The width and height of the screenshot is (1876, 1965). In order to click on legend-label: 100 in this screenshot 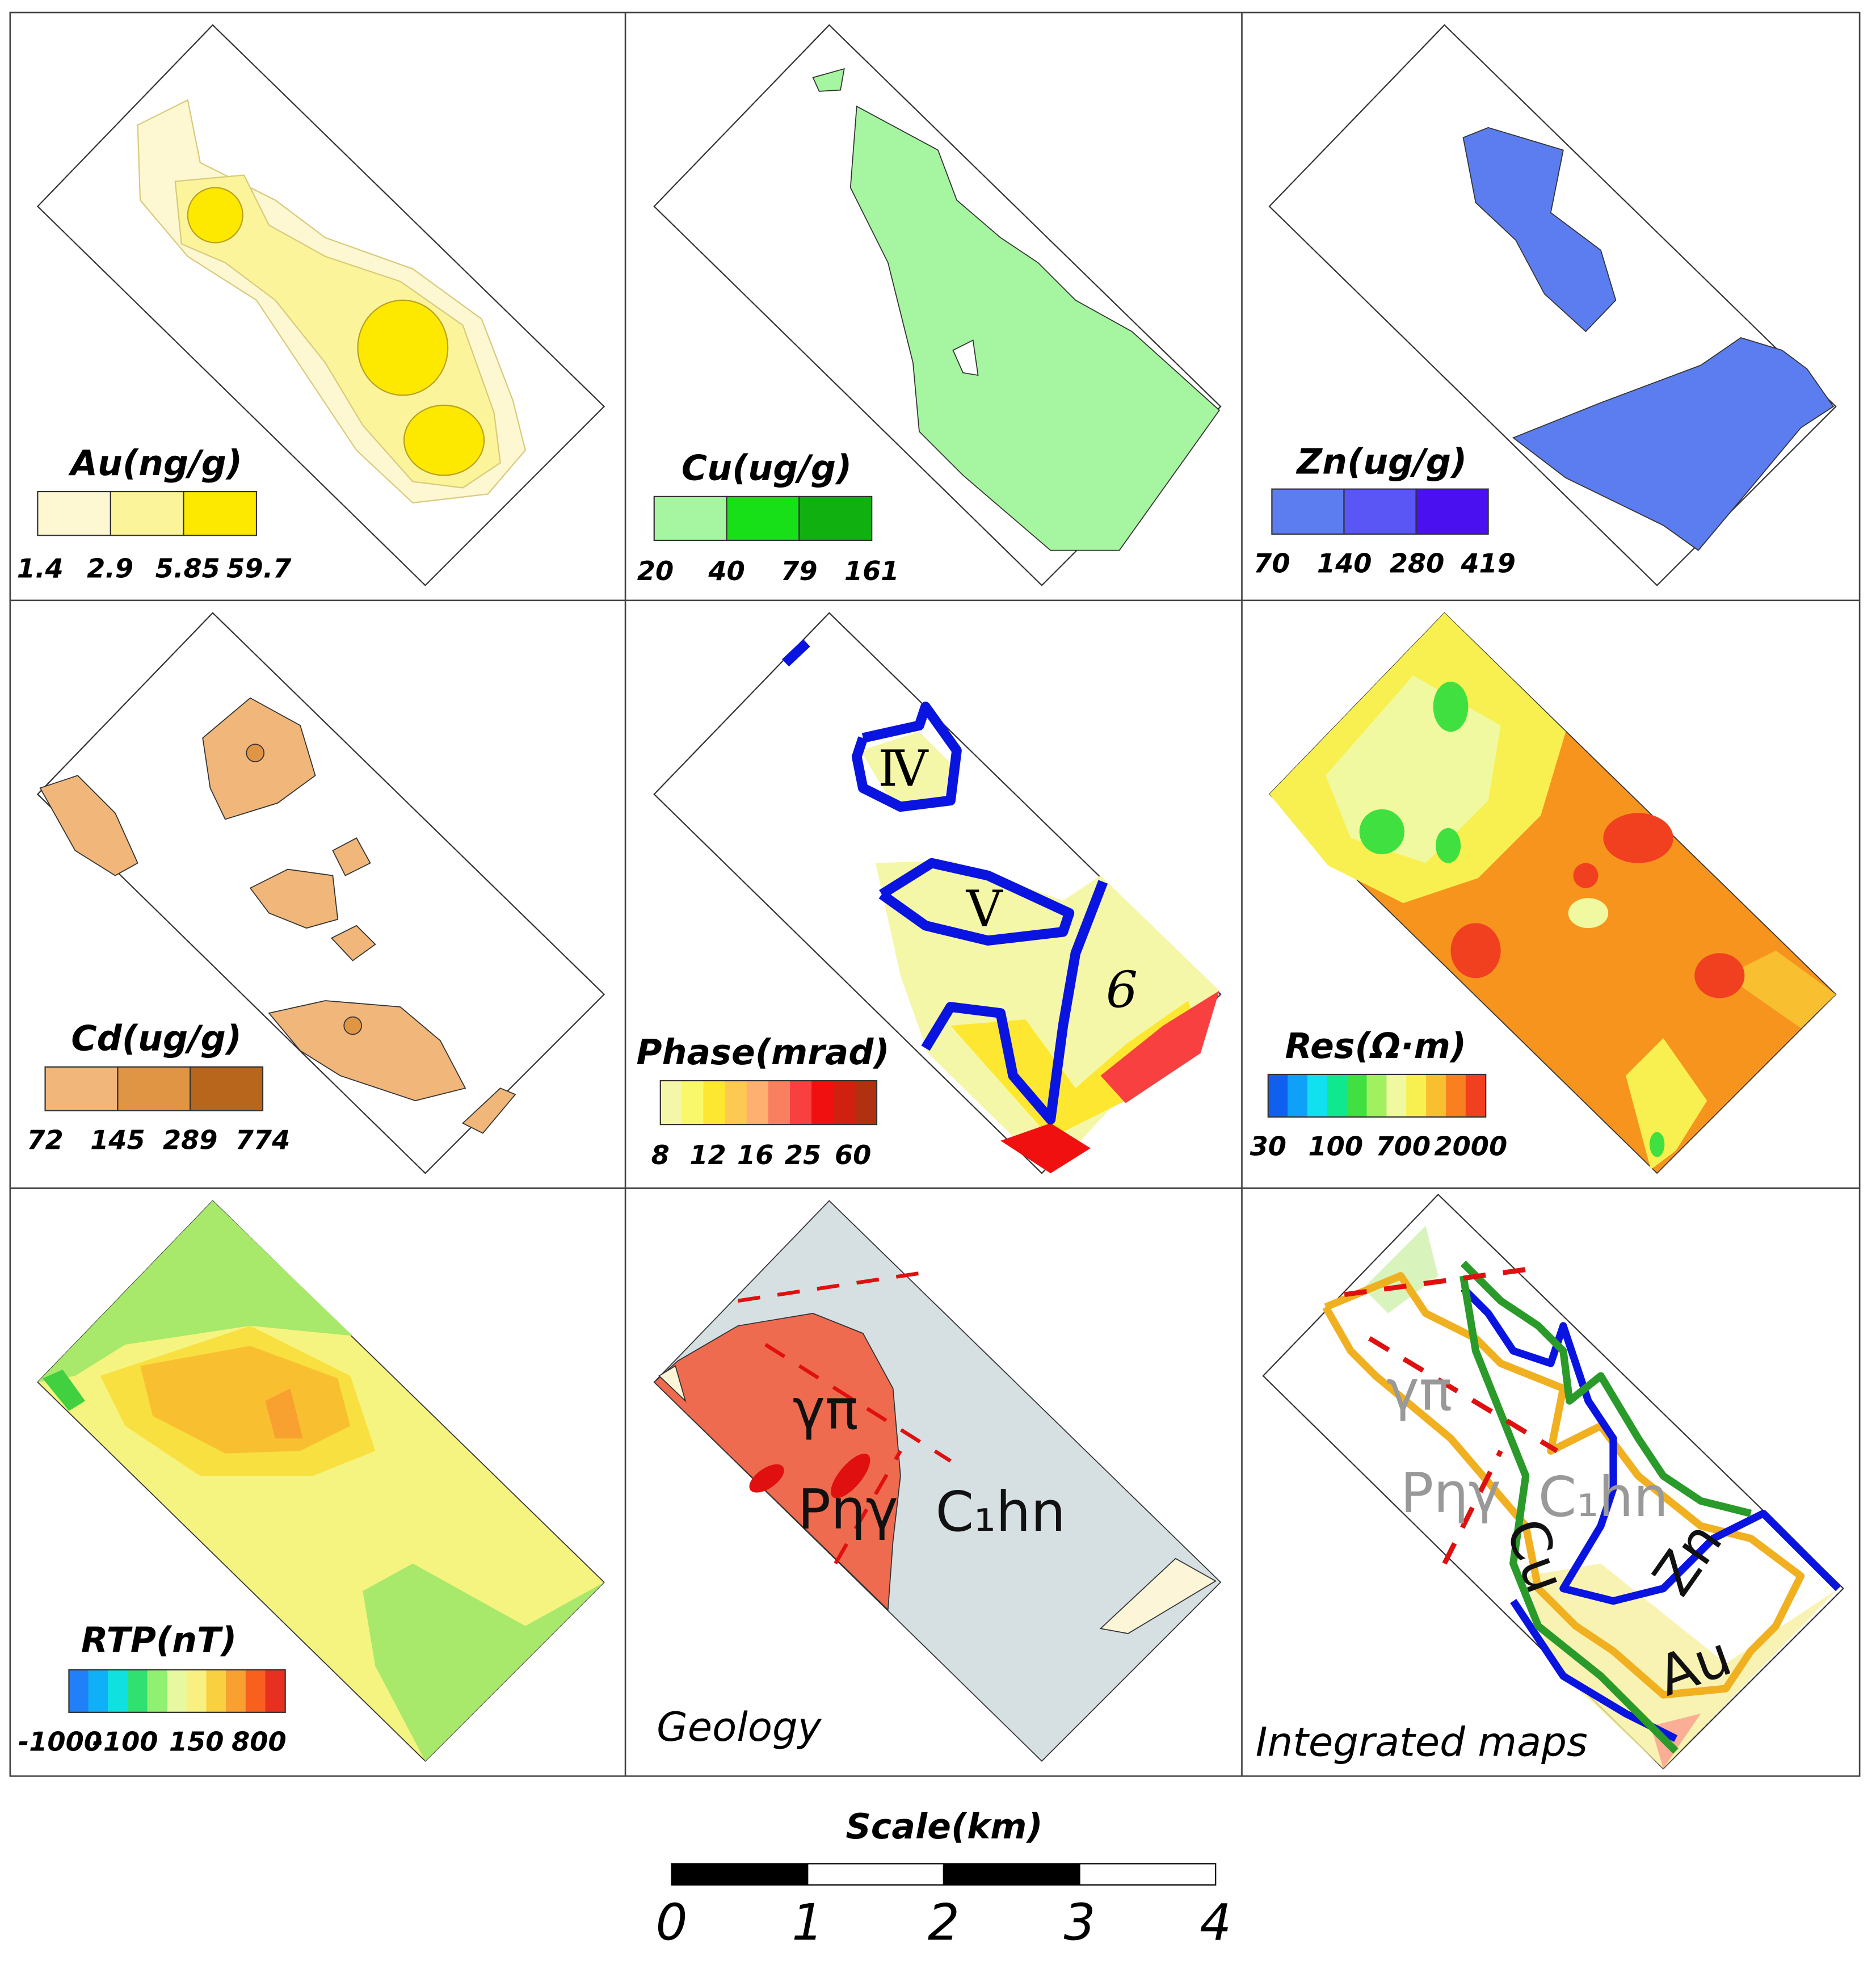, I will do `click(1336, 1146)`.